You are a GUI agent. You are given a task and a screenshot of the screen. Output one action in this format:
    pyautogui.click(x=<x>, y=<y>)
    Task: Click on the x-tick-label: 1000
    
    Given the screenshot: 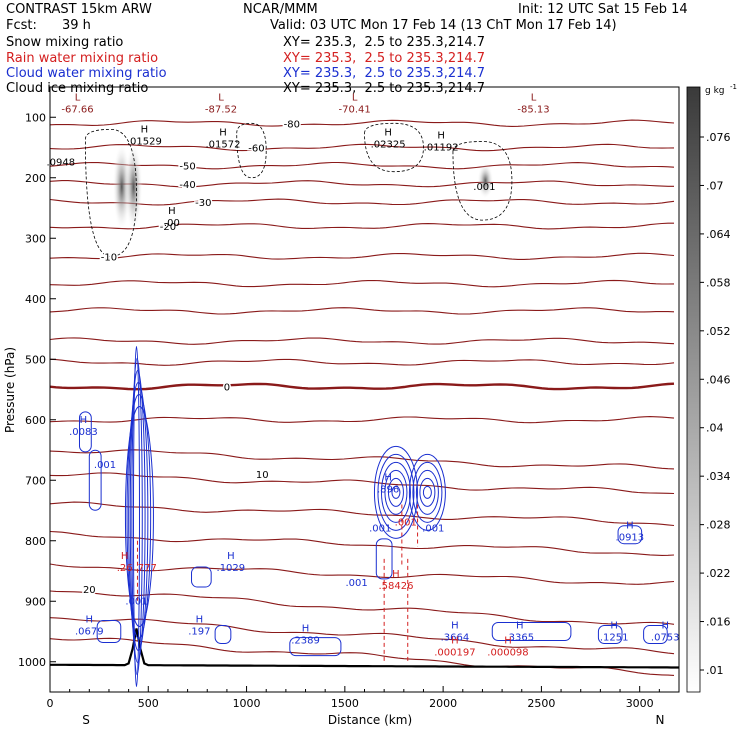 What is the action you would take?
    pyautogui.click(x=247, y=703)
    